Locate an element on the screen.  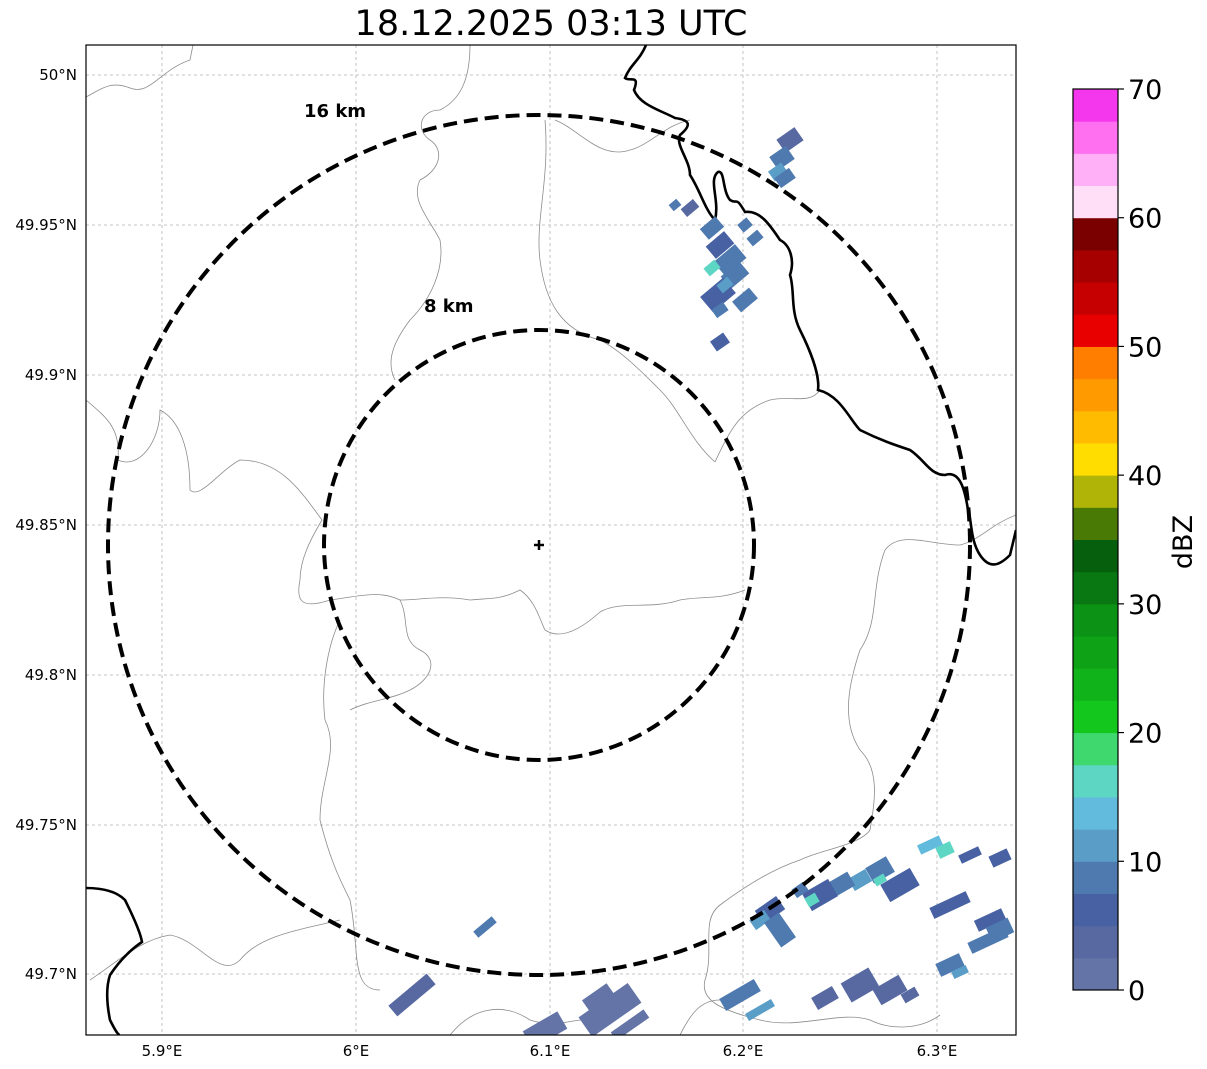
colorbar-tick-label: 50 is located at coordinates (1145, 347).